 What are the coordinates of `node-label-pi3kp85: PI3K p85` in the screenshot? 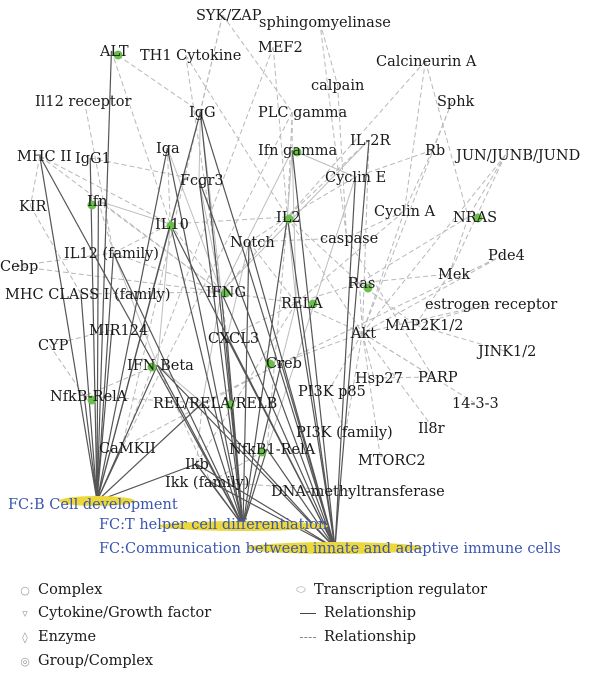 It's located at (332, 392).